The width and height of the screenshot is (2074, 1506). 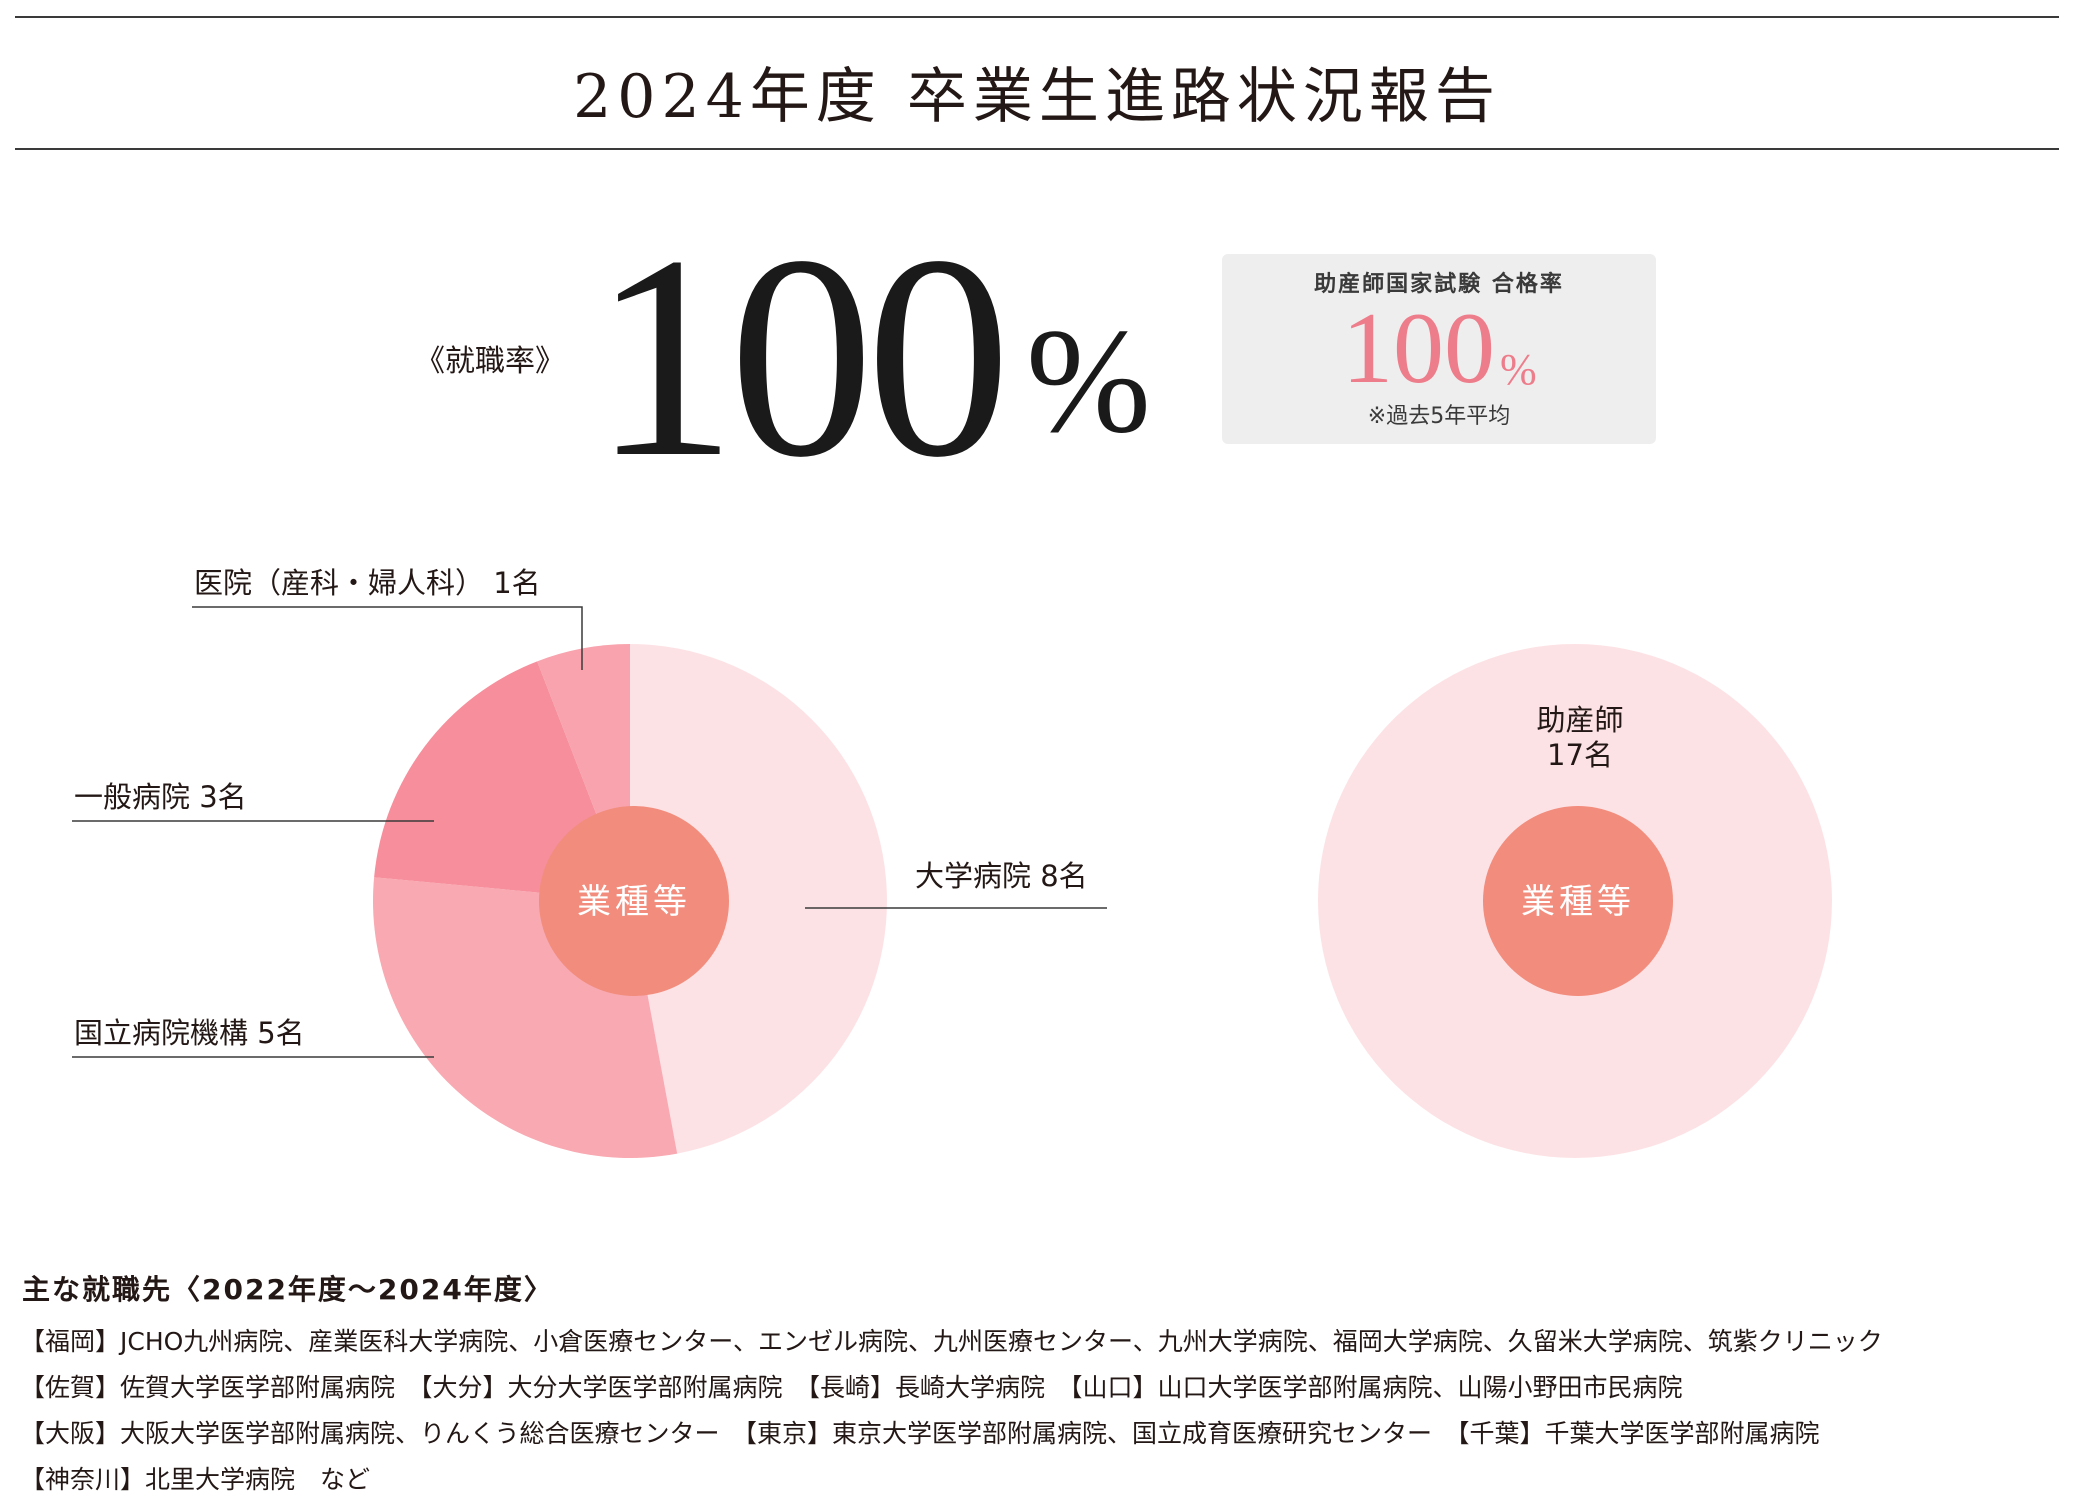 I want to click on leader-line-clinic, so click(x=387, y=638).